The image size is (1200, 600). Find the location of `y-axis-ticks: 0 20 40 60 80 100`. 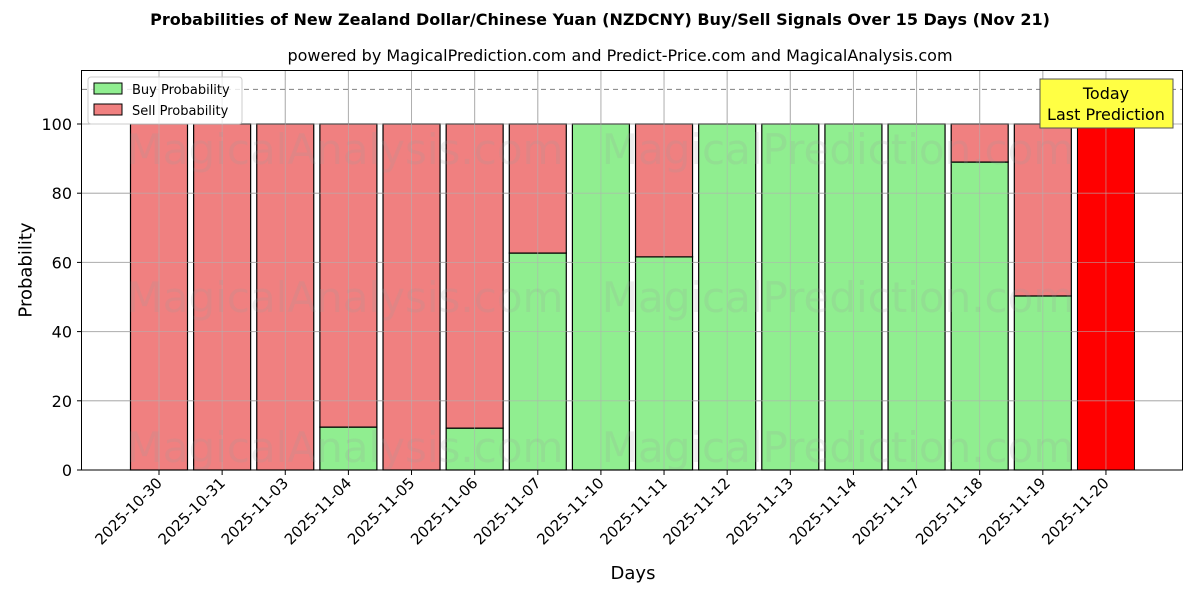

y-axis-ticks: 0 20 40 60 80 100 is located at coordinates (61, 297).